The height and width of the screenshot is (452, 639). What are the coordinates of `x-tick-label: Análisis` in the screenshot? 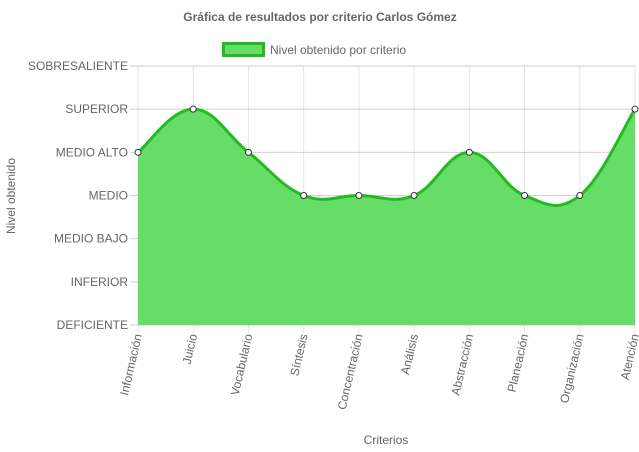 It's located at (409, 354).